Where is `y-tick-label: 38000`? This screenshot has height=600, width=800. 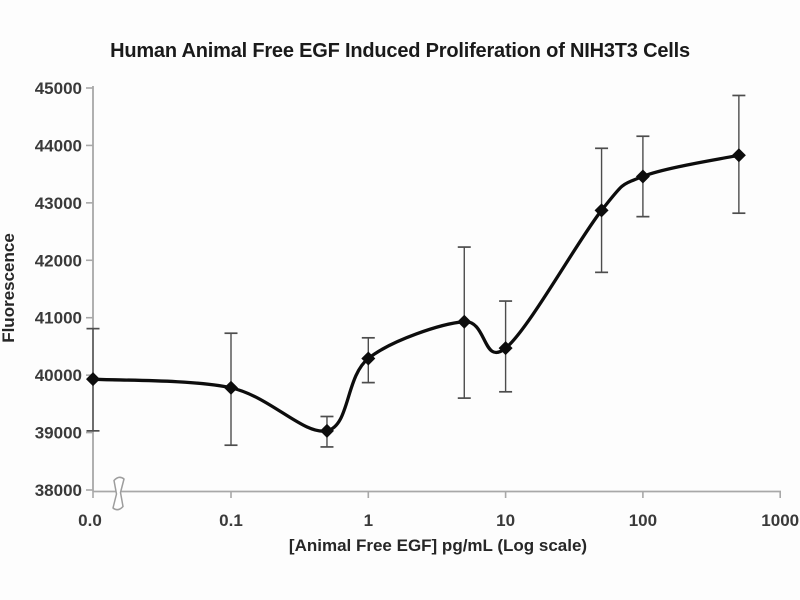
y-tick-label: 38000 is located at coordinates (58, 490).